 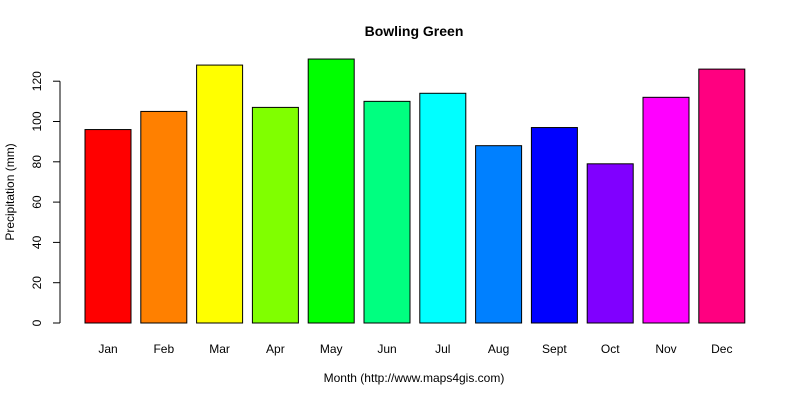 I want to click on x-tick-label-mar: Mar, so click(x=219, y=349).